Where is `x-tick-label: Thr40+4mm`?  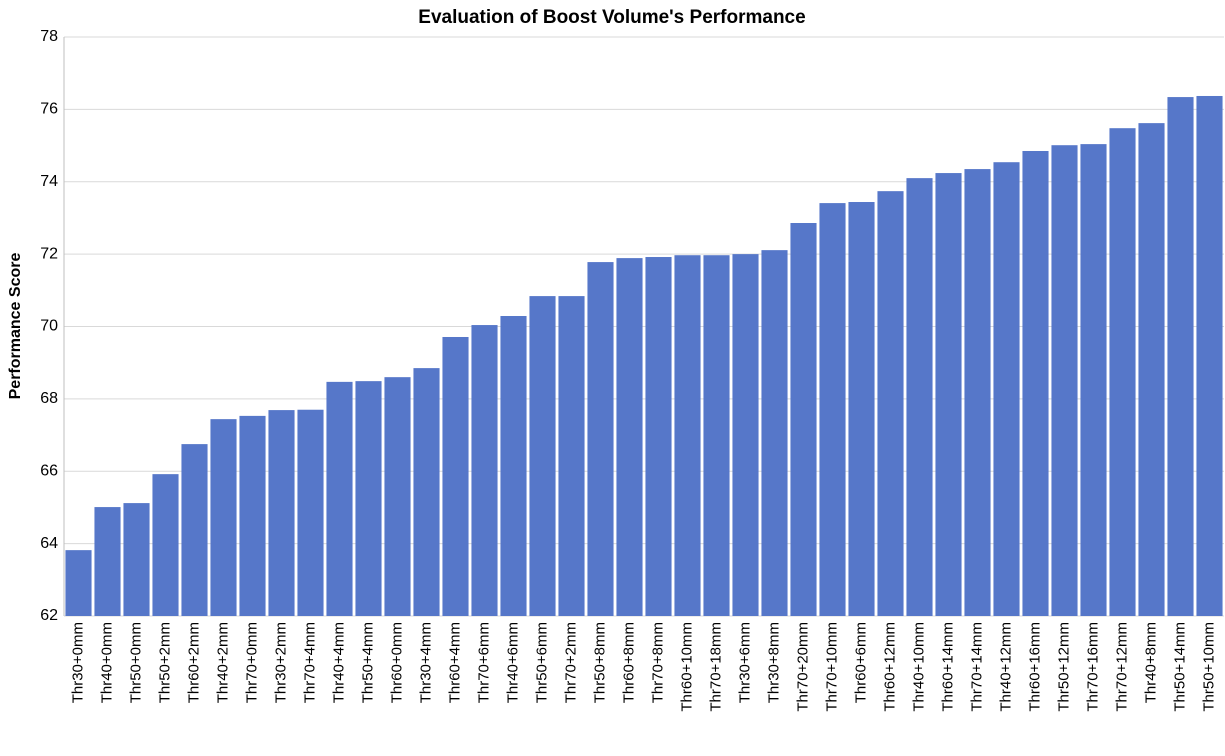 x-tick-label: Thr40+4mm is located at coordinates (338, 662).